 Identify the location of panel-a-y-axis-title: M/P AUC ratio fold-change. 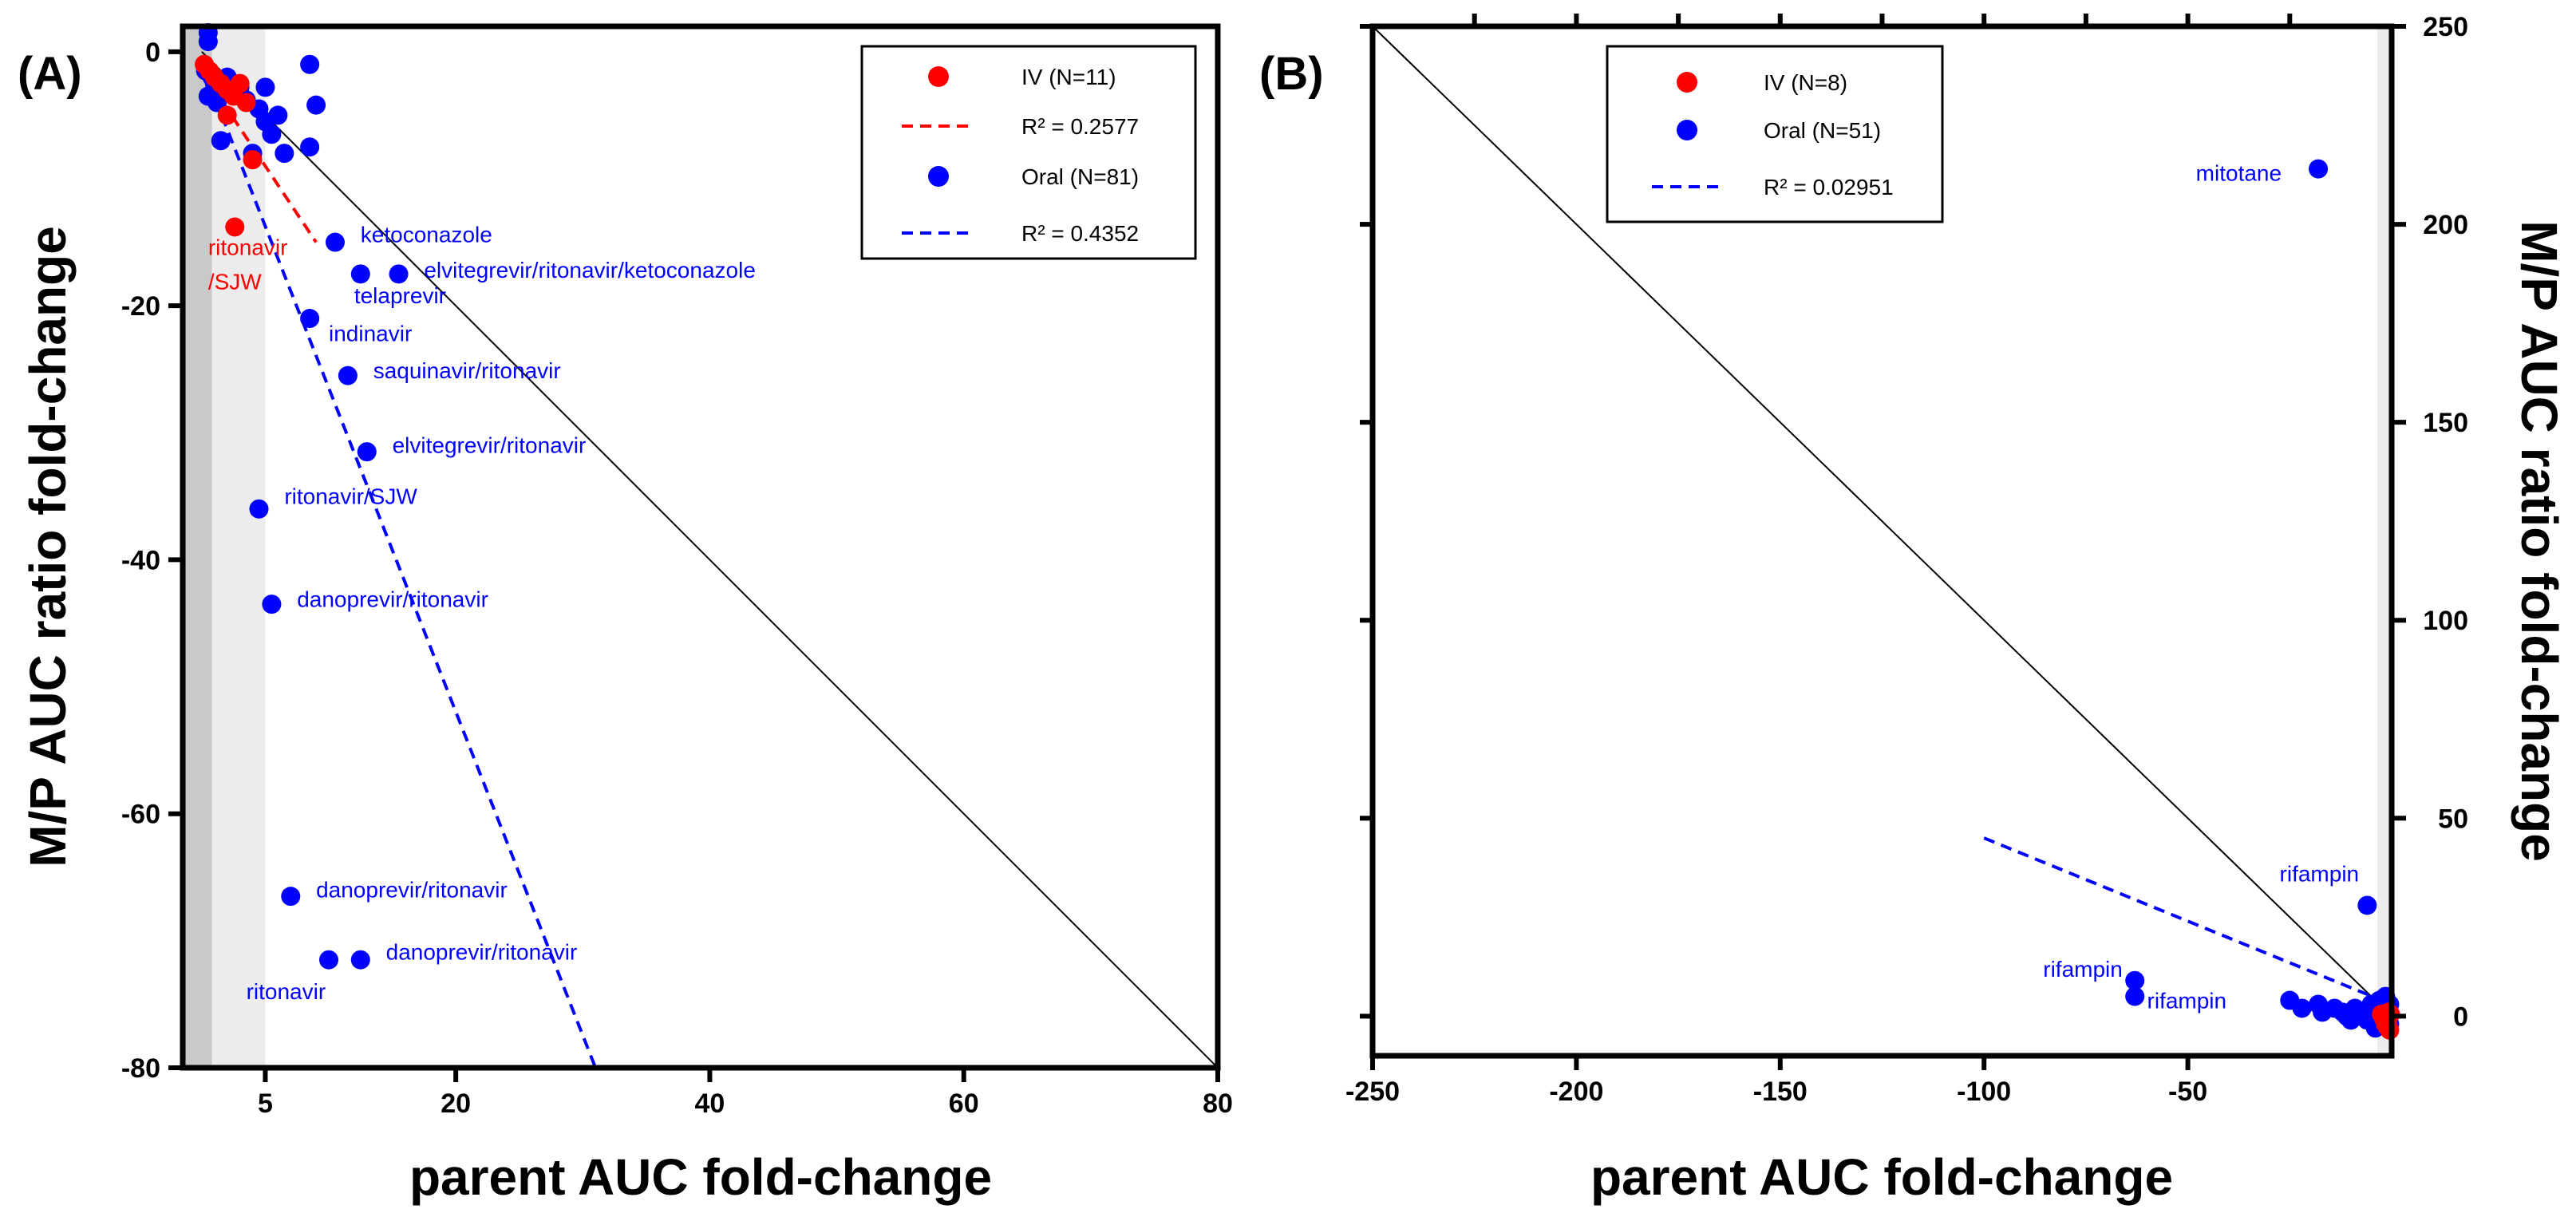
(48, 546).